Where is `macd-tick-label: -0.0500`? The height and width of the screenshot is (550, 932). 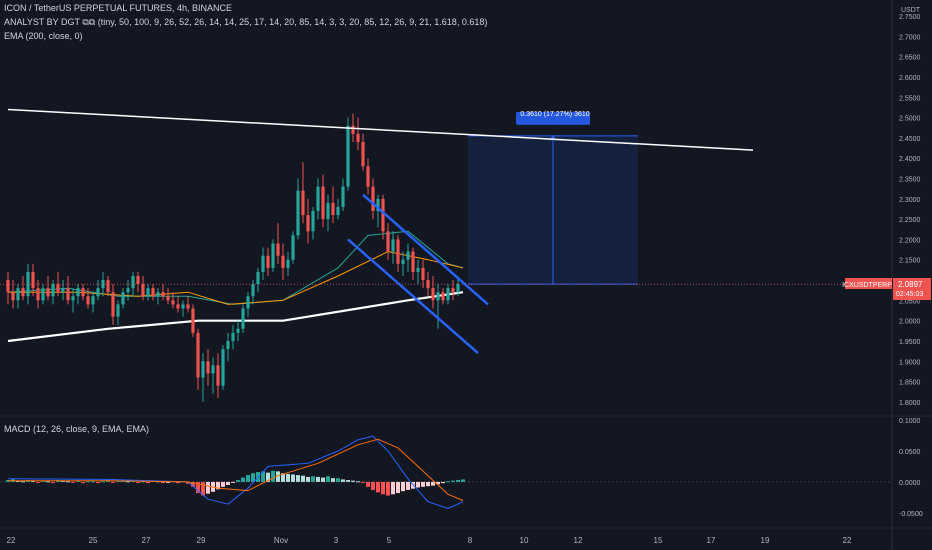 macd-tick-label: -0.0500 is located at coordinates (911, 514).